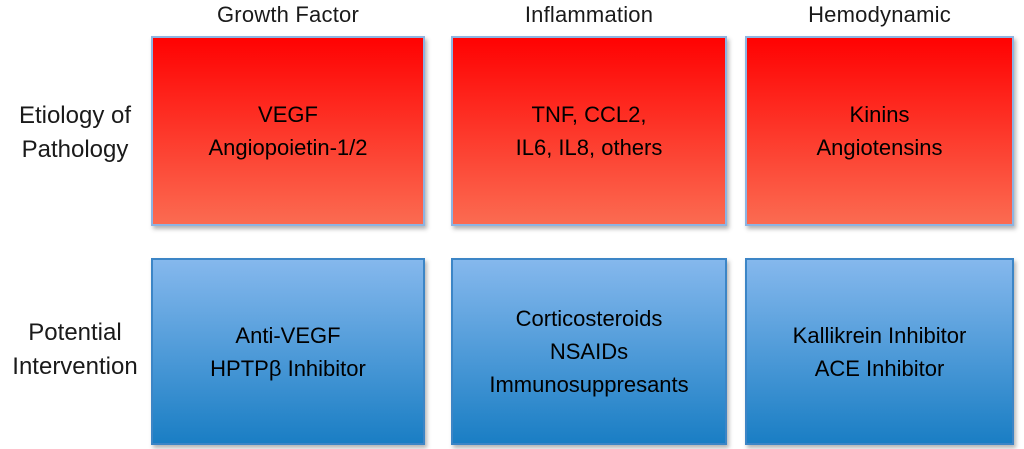 The image size is (1024, 449). I want to click on intervention-box-growth-factor: Anti-VEGF HPTPβ Inhibitor, so click(288, 351).